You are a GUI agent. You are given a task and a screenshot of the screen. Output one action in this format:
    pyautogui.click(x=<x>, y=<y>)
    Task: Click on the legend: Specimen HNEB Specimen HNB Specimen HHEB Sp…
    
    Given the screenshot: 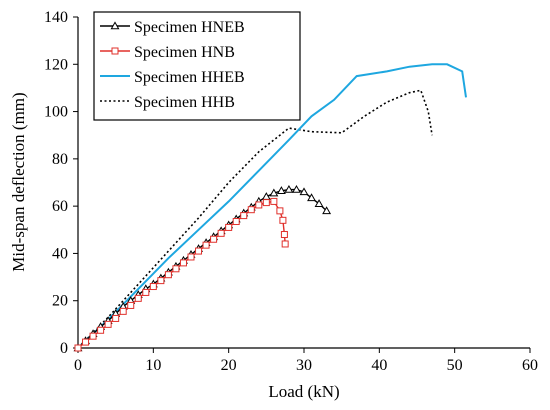 What is the action you would take?
    pyautogui.click(x=197, y=66)
    